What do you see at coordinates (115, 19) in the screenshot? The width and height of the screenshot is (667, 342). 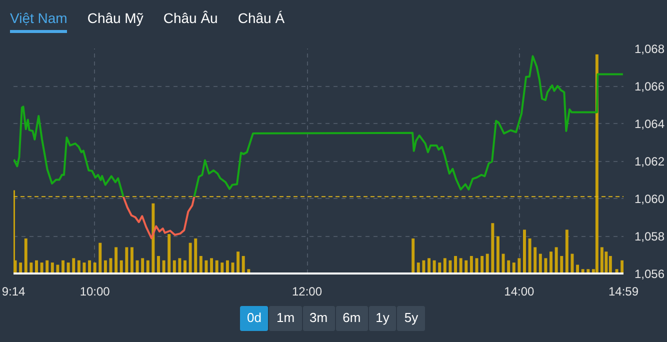 I see `text: Châu Mỹ` at bounding box center [115, 19].